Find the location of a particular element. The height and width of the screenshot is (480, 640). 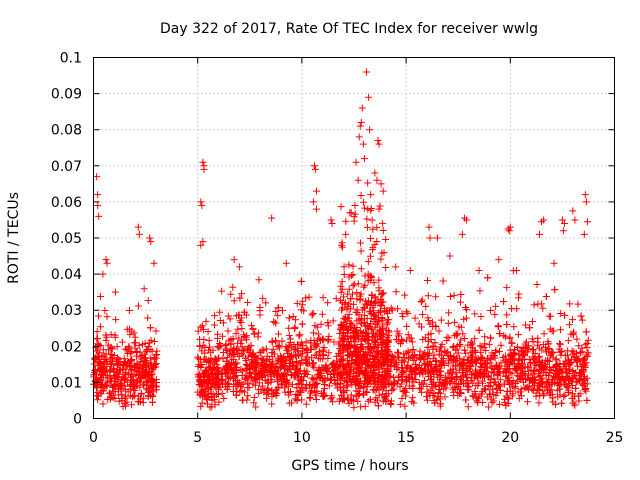

y-axis-label: ROTI / TECUs is located at coordinates (14, 238).